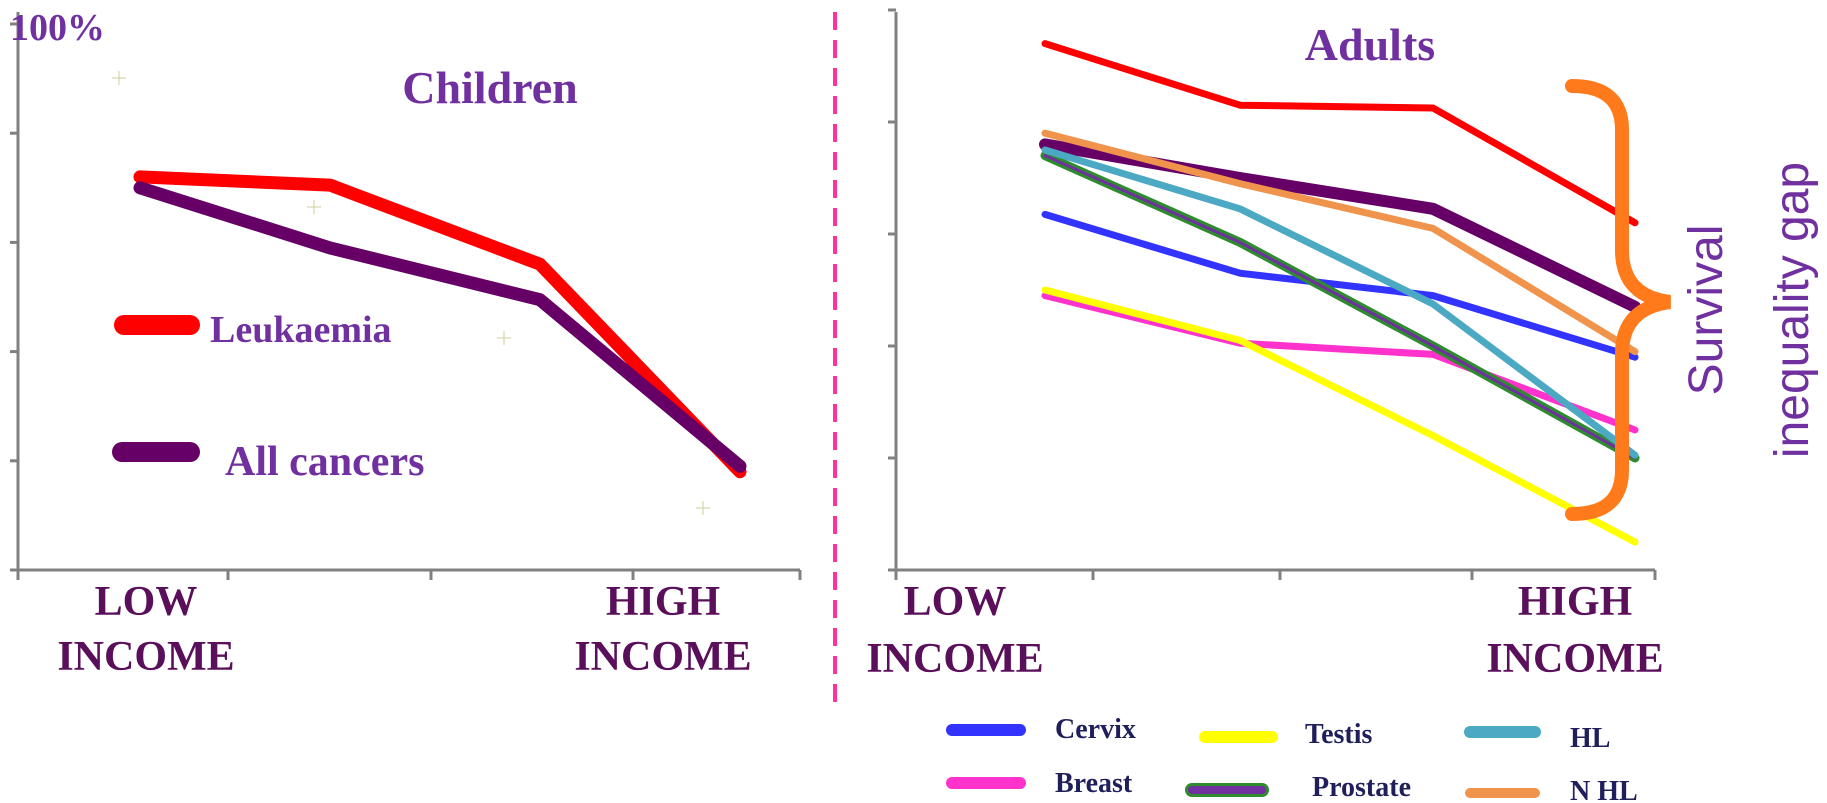 The width and height of the screenshot is (1827, 803). Describe the element at coordinates (490, 87) in the screenshot. I see `children-title: Children` at that location.